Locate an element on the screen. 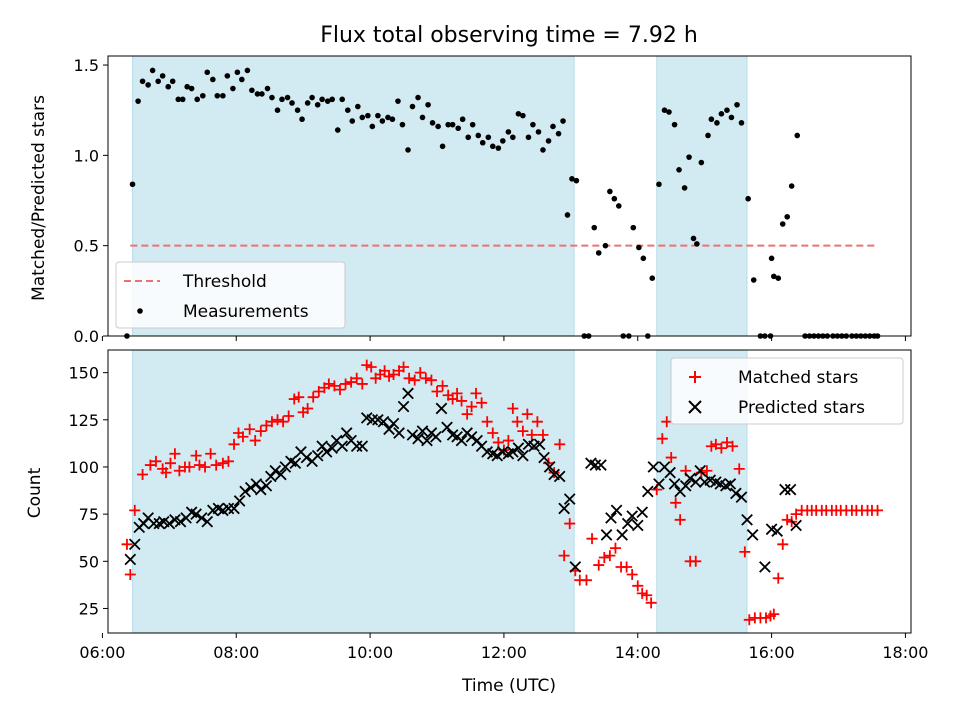 The image size is (960, 720). x-axis-label: Time (UTC) is located at coordinates (508, 686).